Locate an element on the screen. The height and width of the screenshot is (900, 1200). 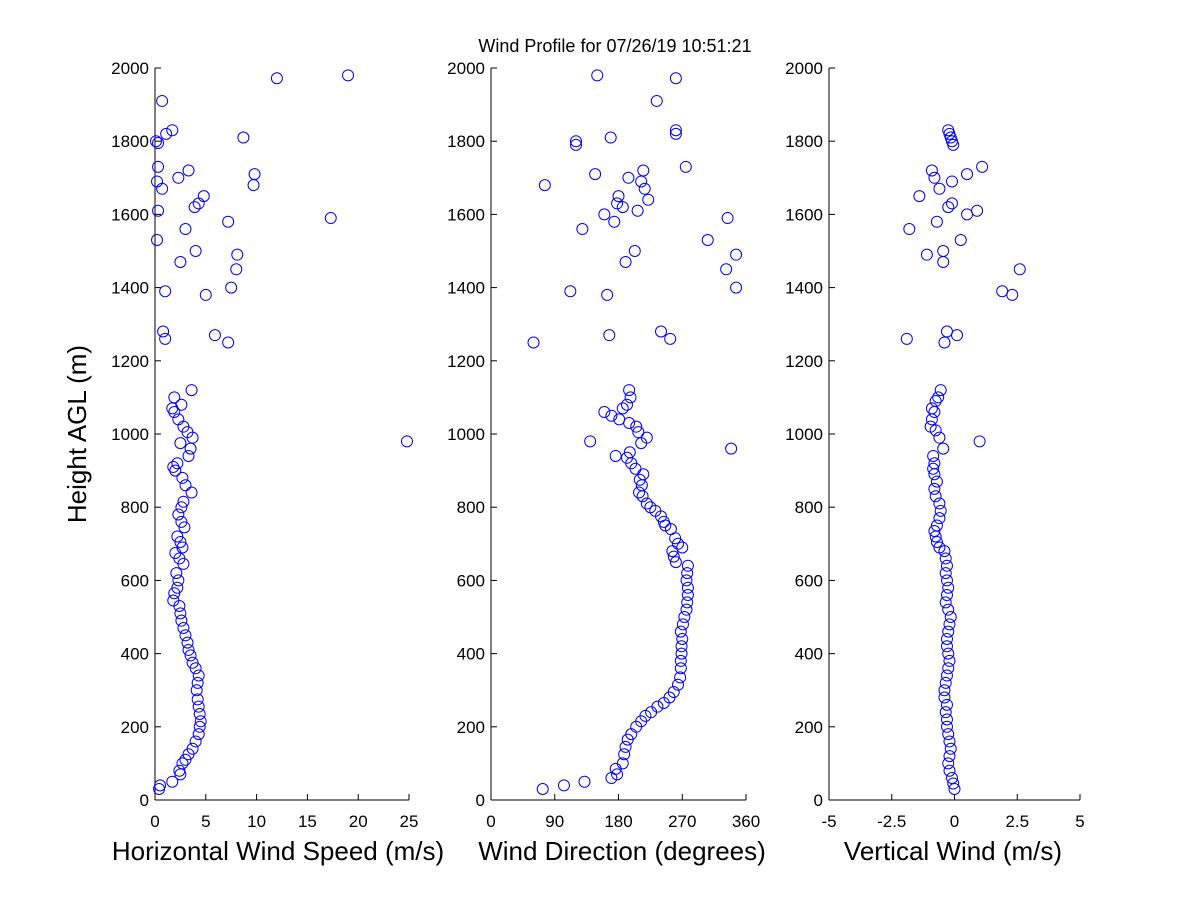
y-tick-label: 1600 is located at coordinates (130, 214).